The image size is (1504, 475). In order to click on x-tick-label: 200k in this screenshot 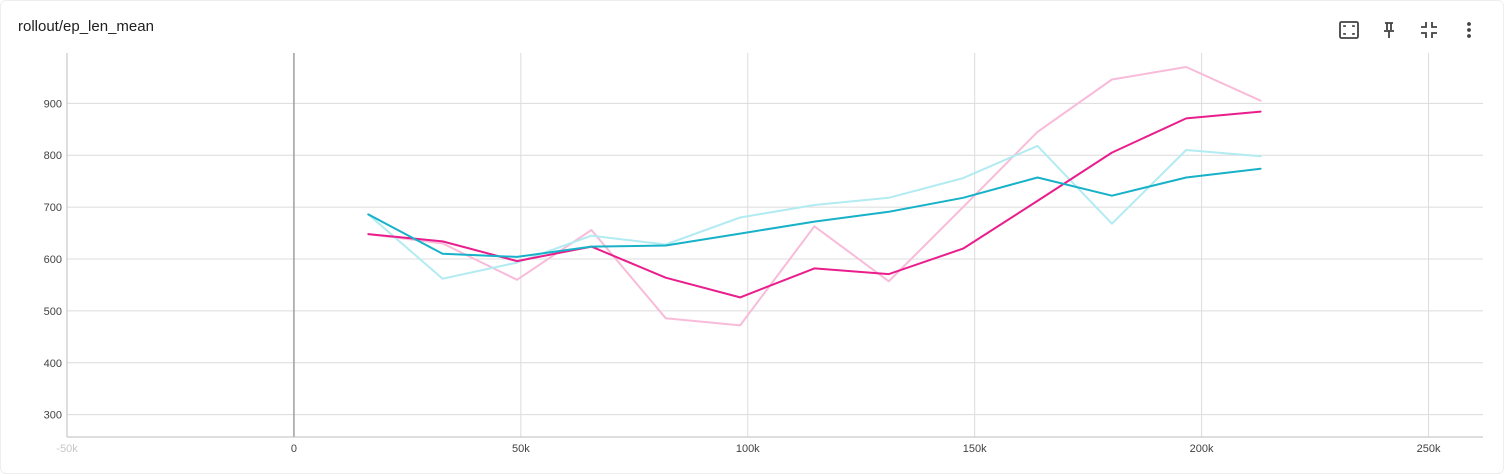, I will do `click(1202, 449)`.